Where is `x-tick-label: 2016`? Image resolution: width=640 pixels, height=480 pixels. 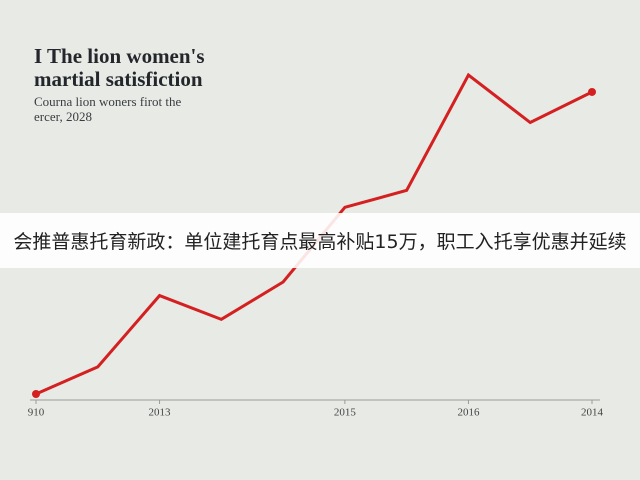 x-tick-label: 2016 is located at coordinates (468, 413).